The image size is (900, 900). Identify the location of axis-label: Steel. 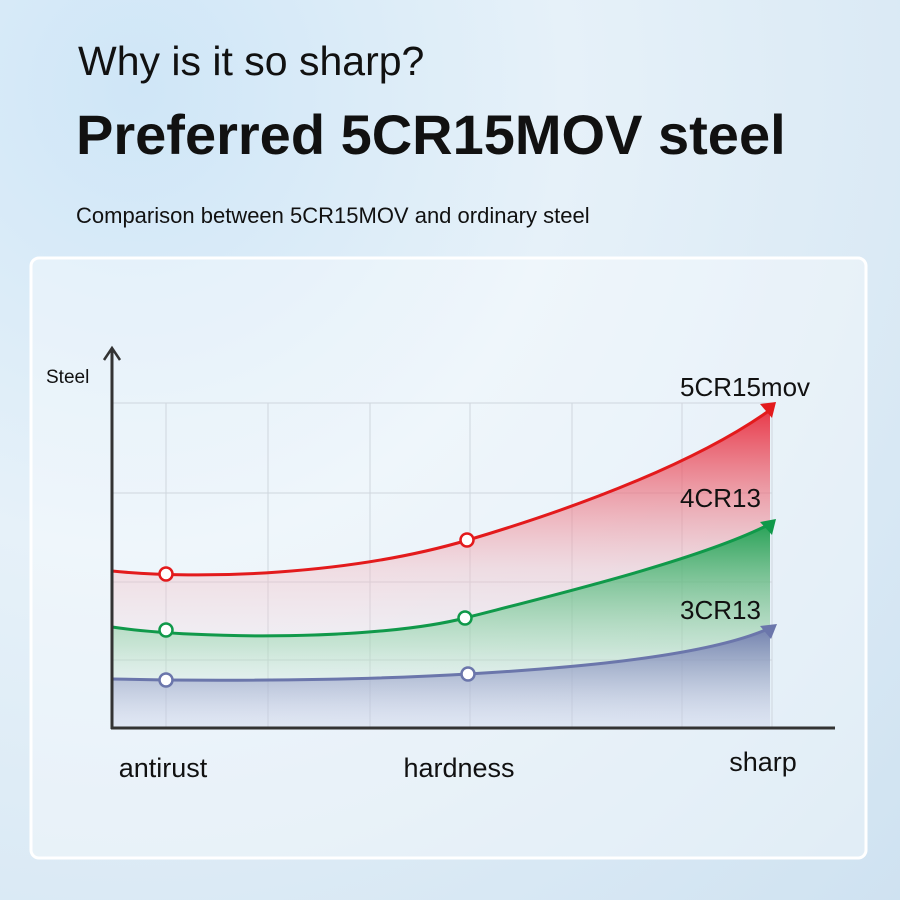
(67, 377).